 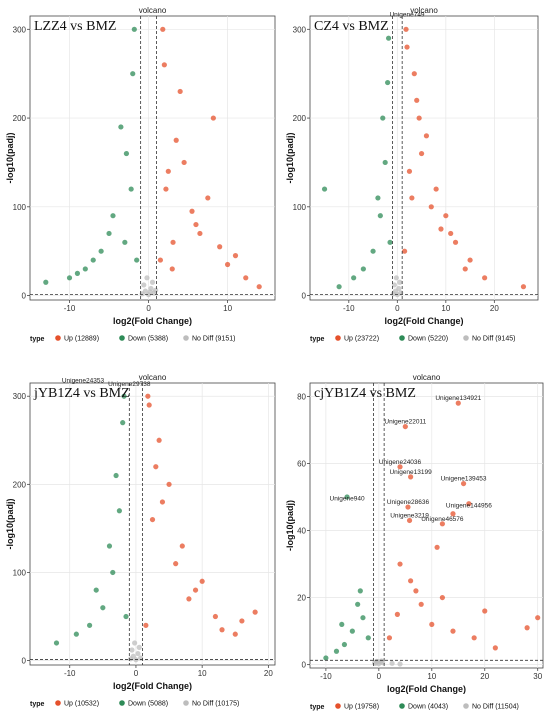 I want to click on plot-title: volcano, so click(x=424, y=10).